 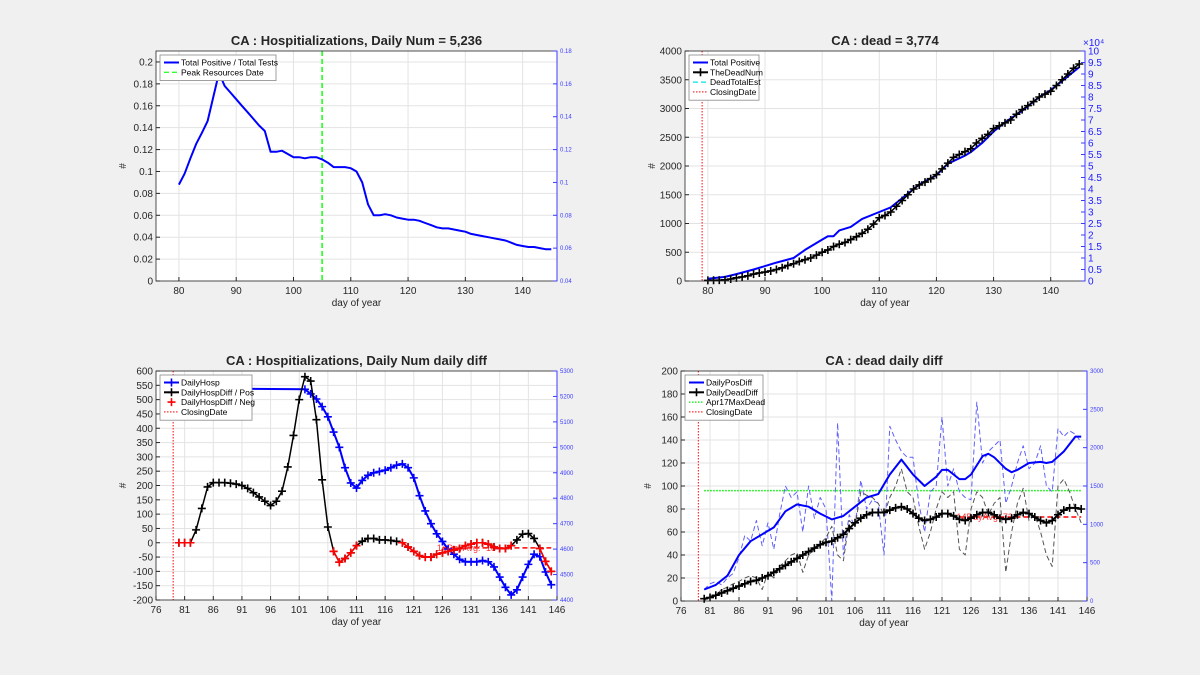 What do you see at coordinates (733, 92) in the screenshot?
I see `legend-label: ClosingDate` at bounding box center [733, 92].